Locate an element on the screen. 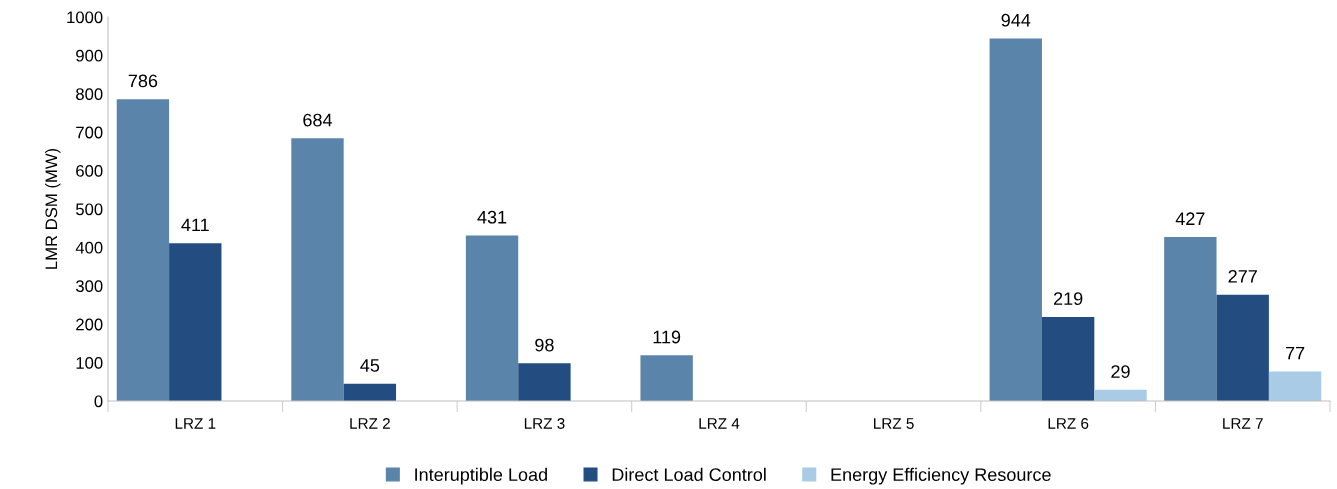 The image size is (1337, 489). data-label: 98 is located at coordinates (544, 345).